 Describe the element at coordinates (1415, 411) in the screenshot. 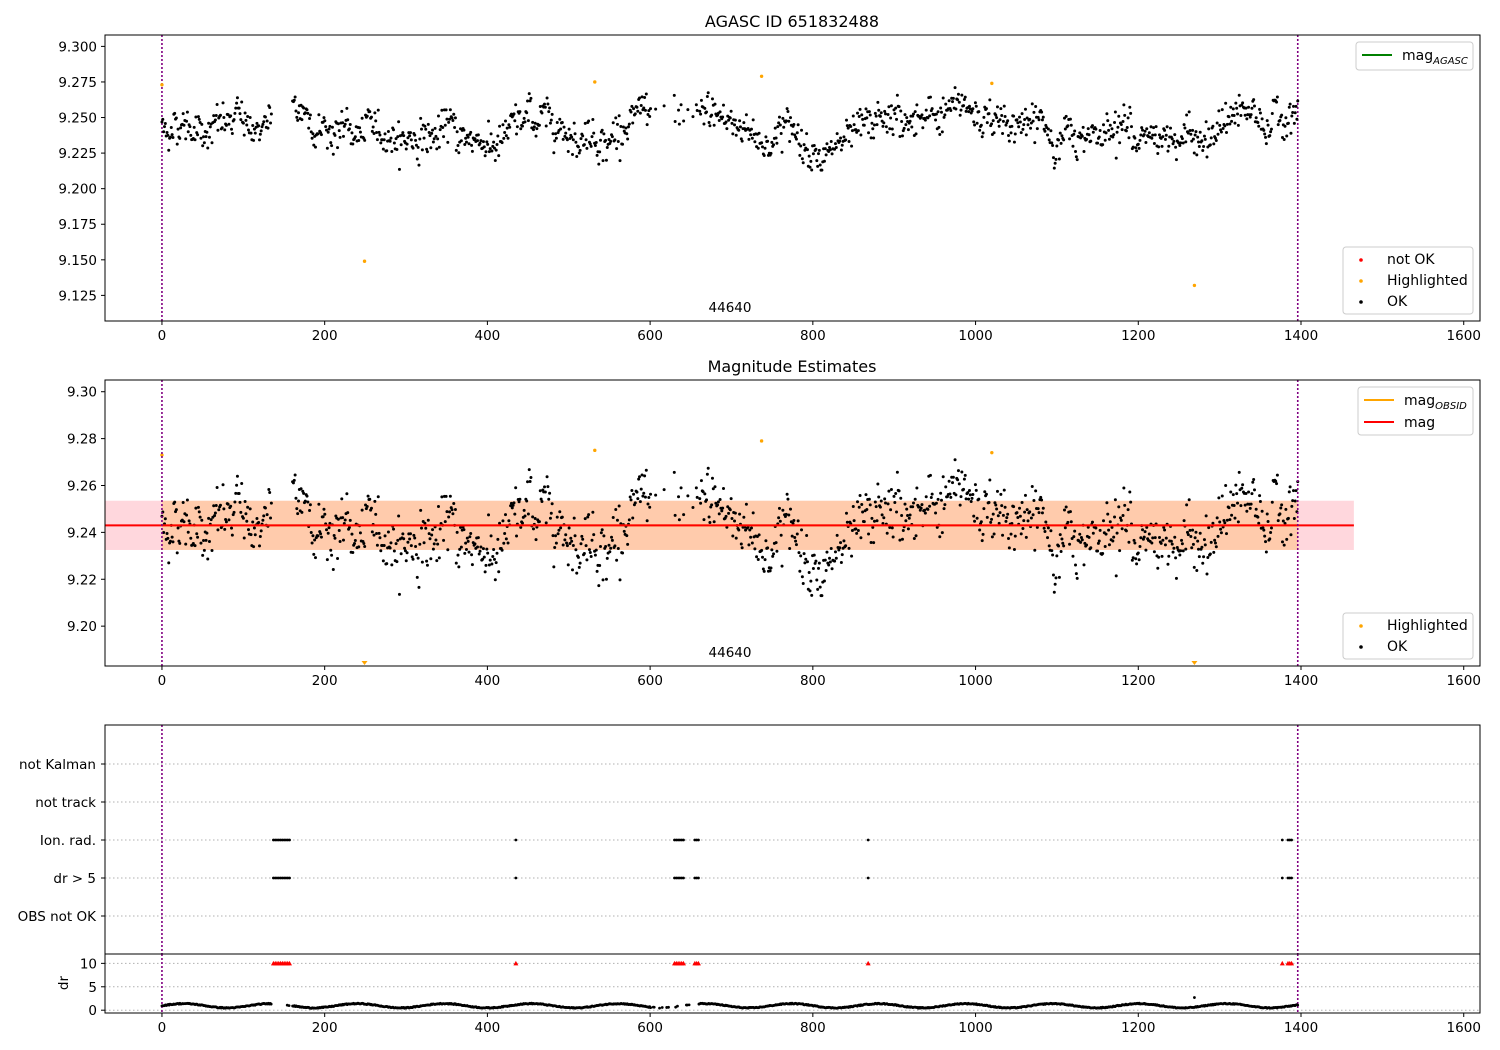

I see `panel2-line-legend: magOBSID mag` at that location.